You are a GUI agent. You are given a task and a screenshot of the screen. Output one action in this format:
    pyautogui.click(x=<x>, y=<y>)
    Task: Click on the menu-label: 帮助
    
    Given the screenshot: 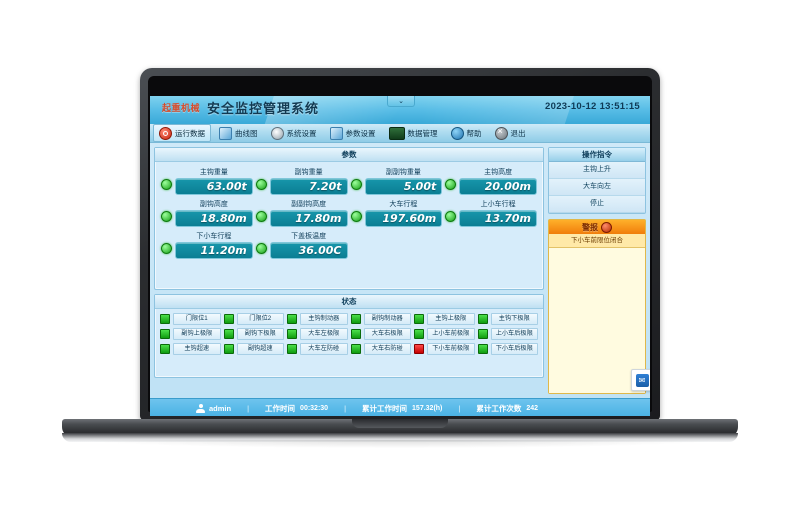 What is the action you would take?
    pyautogui.click(x=474, y=133)
    